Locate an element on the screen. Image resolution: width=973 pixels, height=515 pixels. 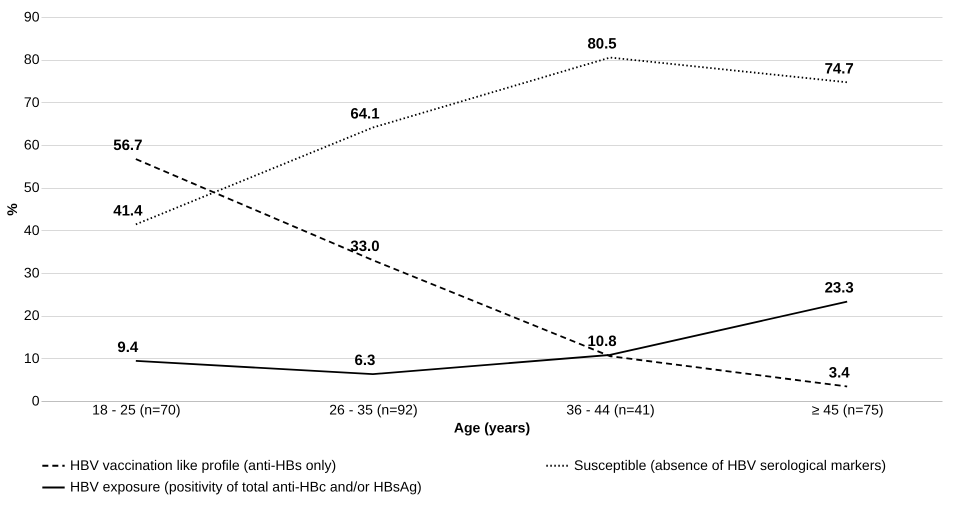
y-tick-label: 70 is located at coordinates (32, 102).